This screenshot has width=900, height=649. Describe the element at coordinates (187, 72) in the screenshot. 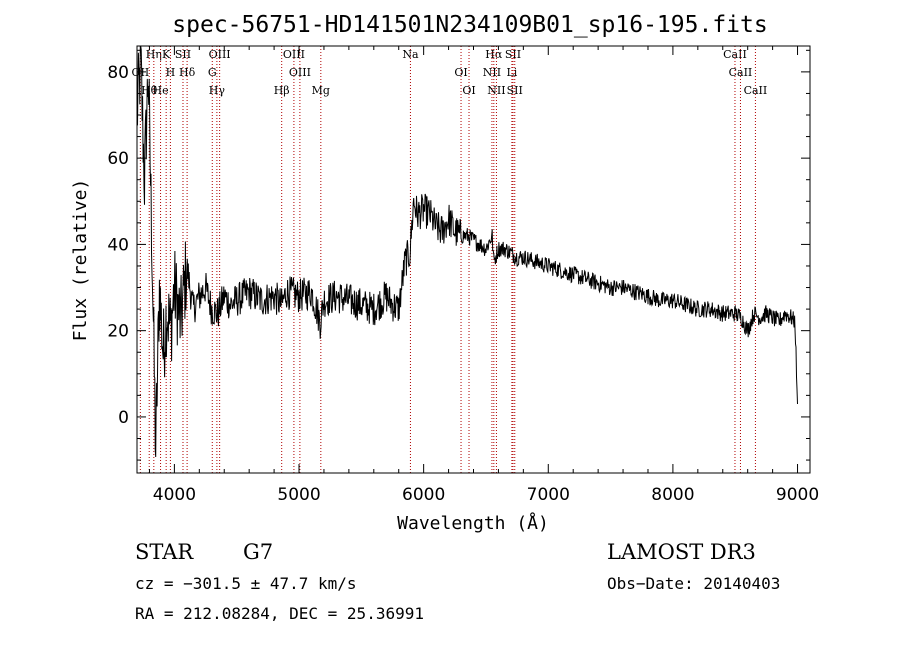

I see `line-label: Hδ` at that location.